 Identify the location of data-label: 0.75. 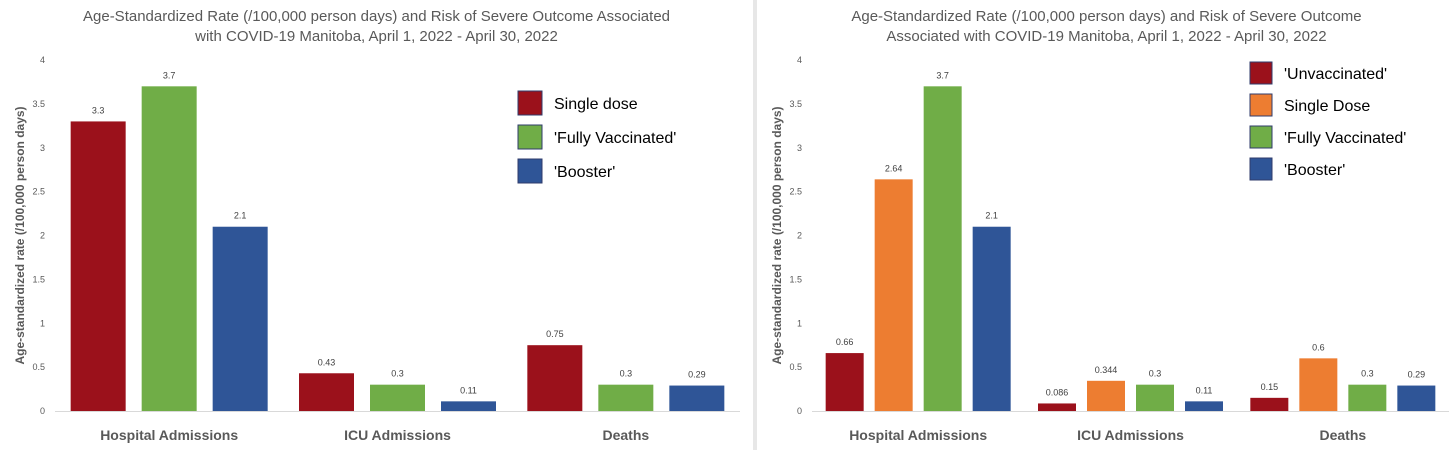
(555, 334).